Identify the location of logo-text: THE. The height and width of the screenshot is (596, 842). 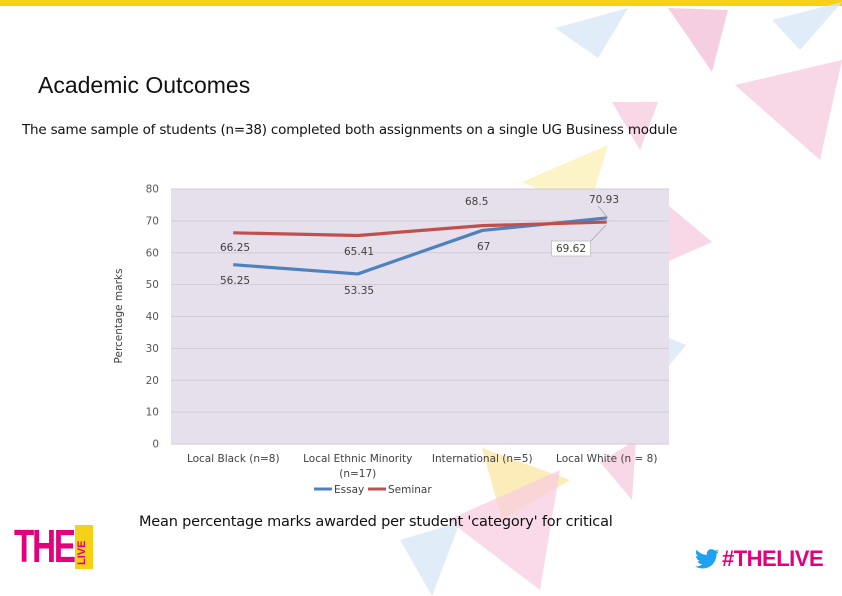
(45, 546).